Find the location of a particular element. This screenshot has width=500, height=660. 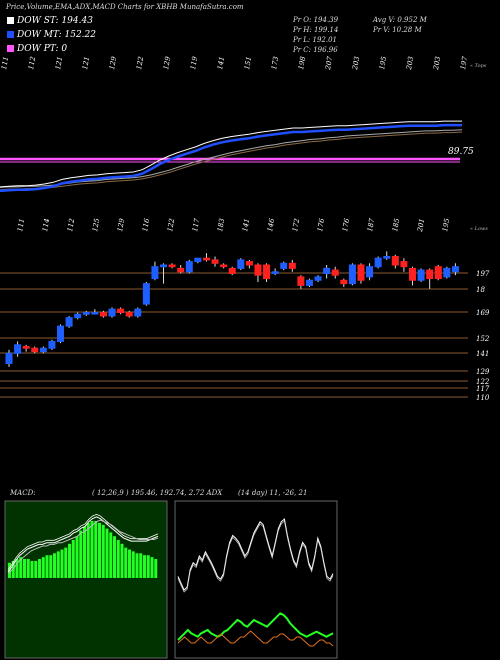

low-label: 185 is located at coordinates (396, 224).